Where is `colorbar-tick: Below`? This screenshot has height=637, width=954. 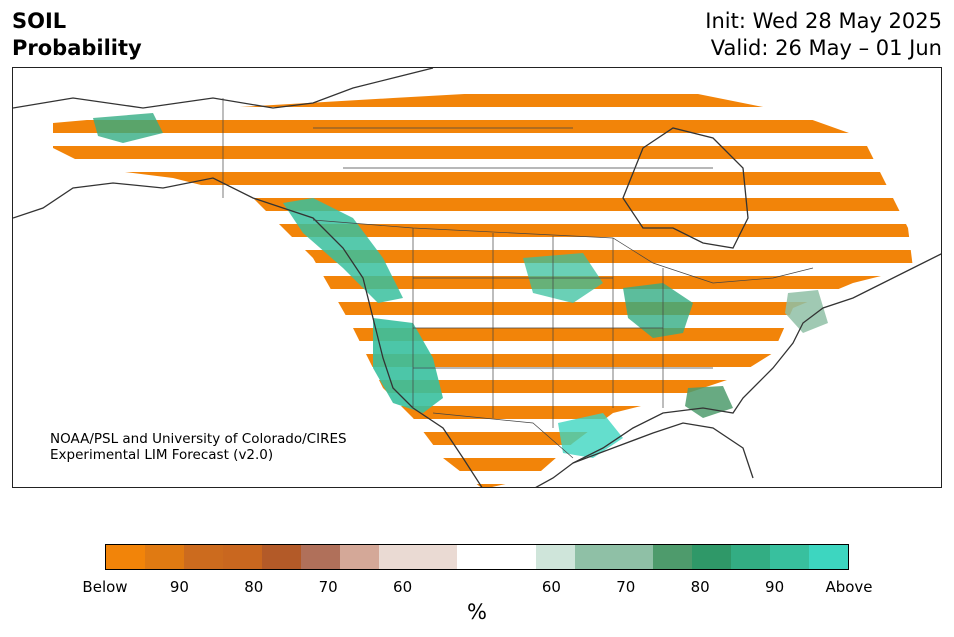
colorbar-tick: Below is located at coordinates (105, 587).